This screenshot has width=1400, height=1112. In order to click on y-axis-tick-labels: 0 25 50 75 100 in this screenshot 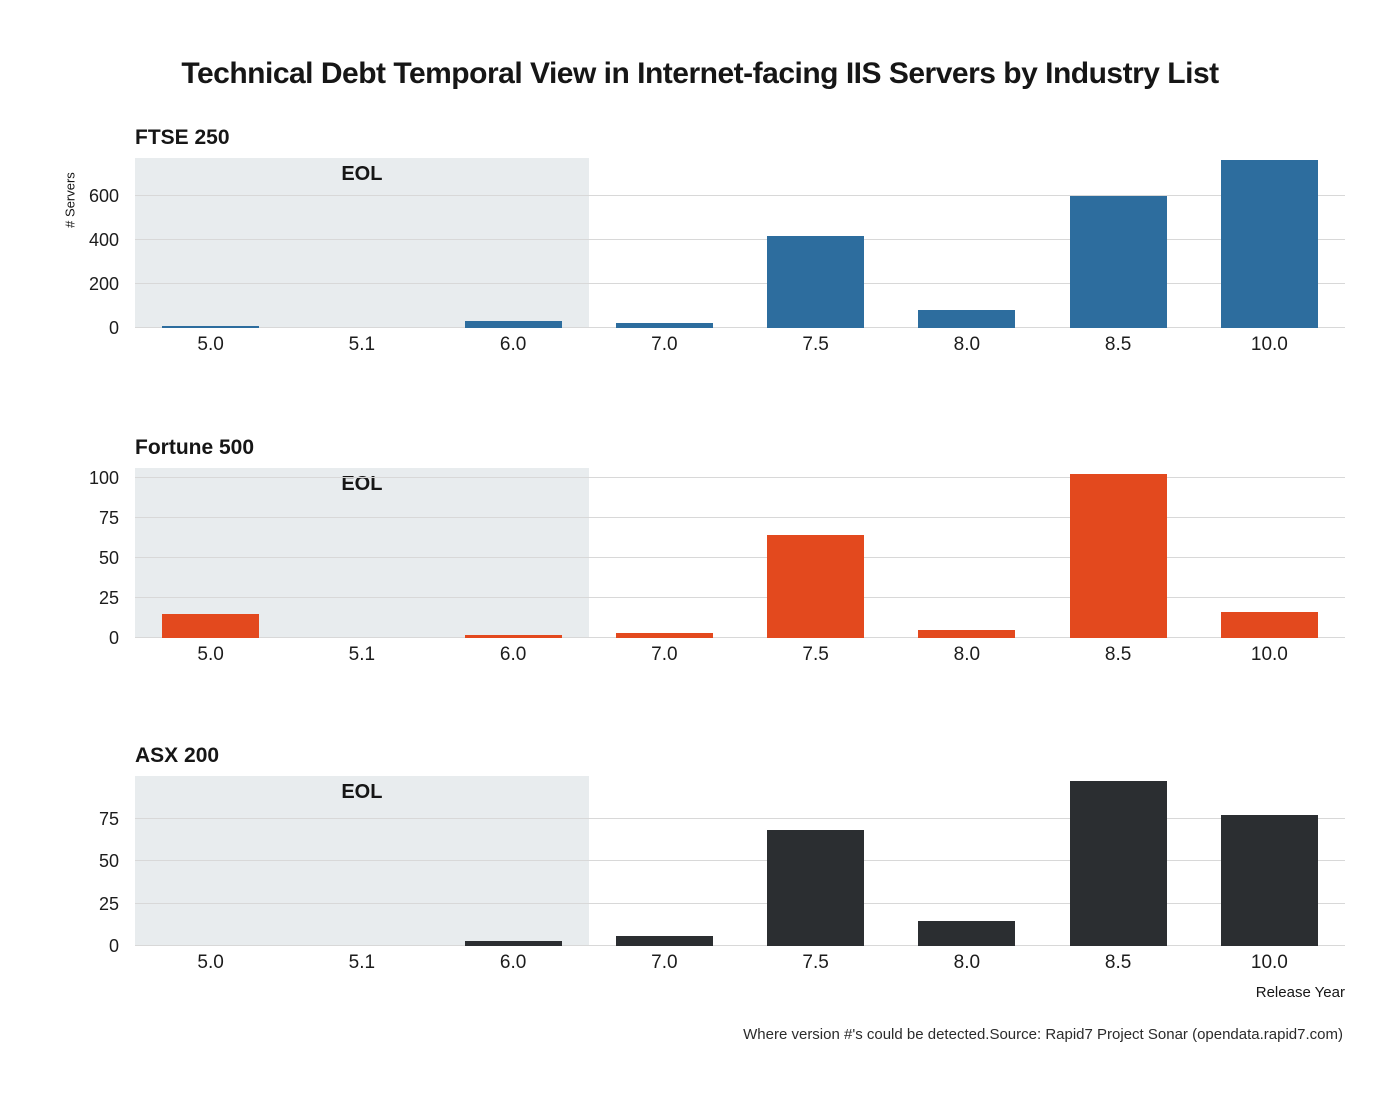, I will do `click(63, 557)`.